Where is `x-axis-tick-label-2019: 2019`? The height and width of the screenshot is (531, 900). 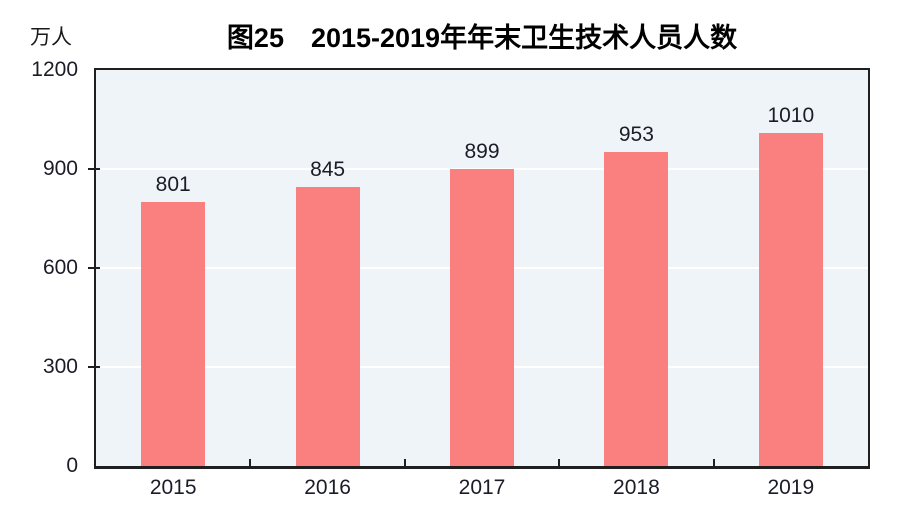
x-axis-tick-label-2019: 2019 is located at coordinates (791, 487).